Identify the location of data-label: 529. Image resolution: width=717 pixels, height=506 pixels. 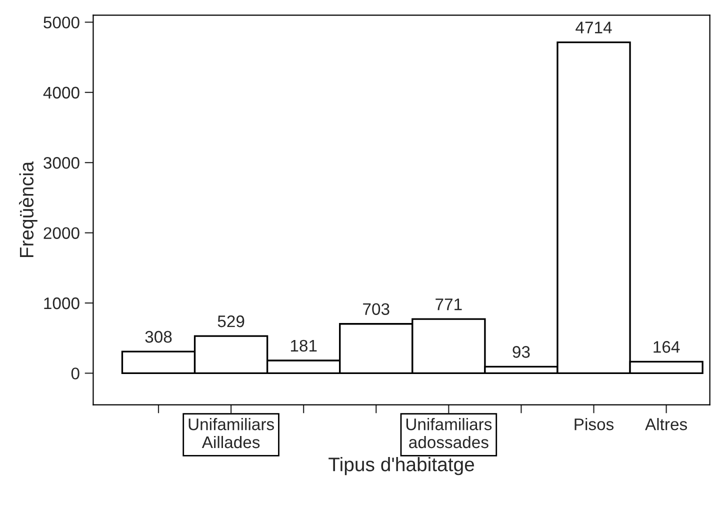
(231, 321).